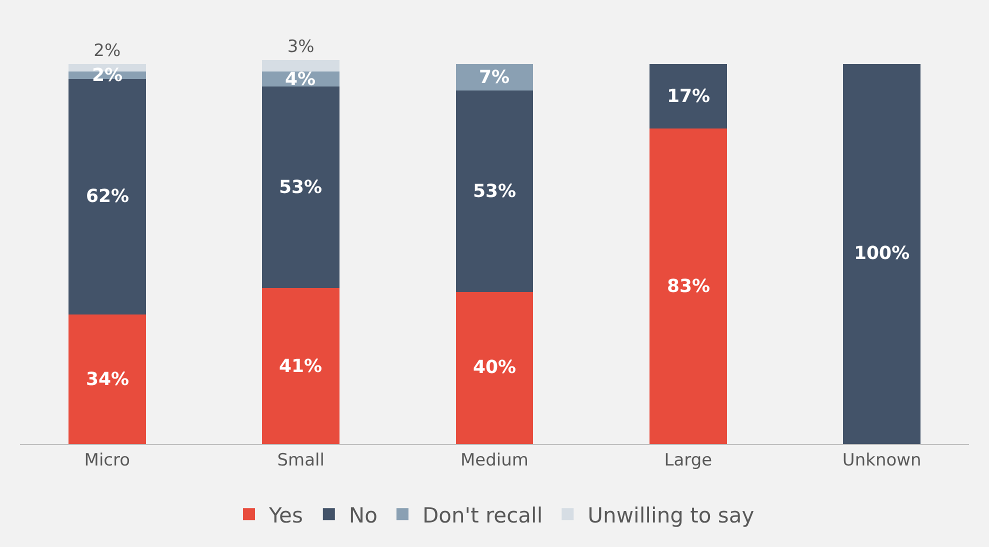  What do you see at coordinates (671, 515) in the screenshot?
I see `legend-label: Unwilling to say` at bounding box center [671, 515].